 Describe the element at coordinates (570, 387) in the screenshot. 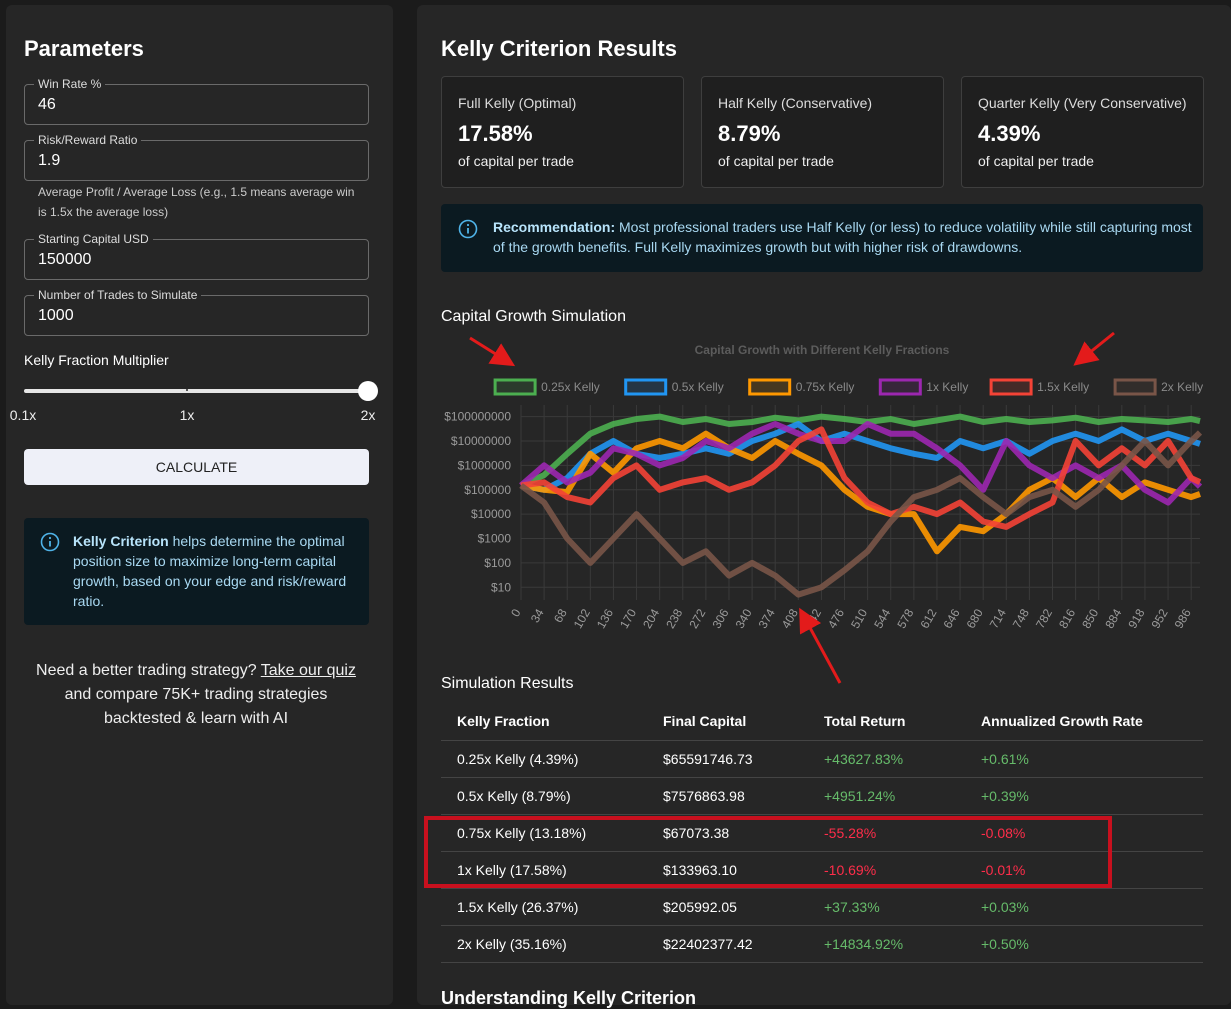

I see `legend-label: 0.25x Kelly` at that location.